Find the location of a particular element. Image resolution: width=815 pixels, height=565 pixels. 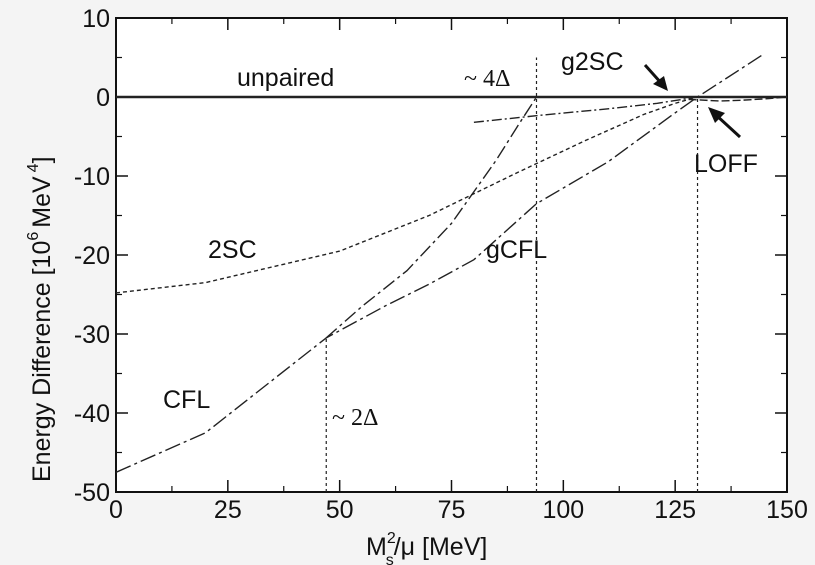

y-tick-label: 0 is located at coordinates (103, 98).